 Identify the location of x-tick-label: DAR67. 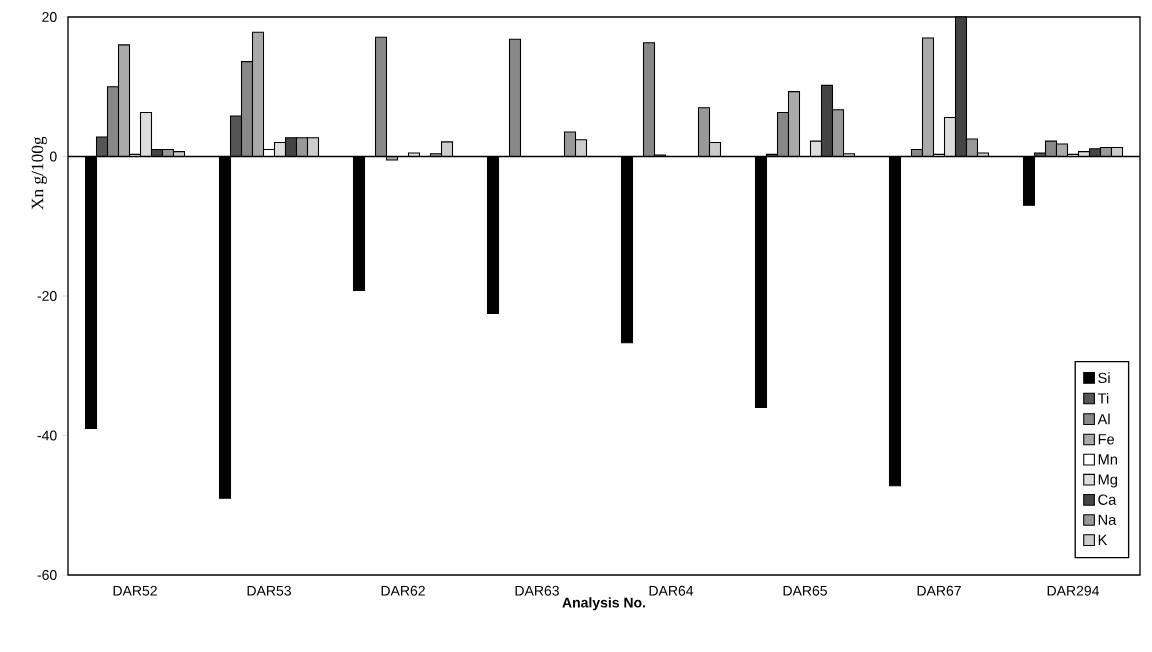
(939, 590).